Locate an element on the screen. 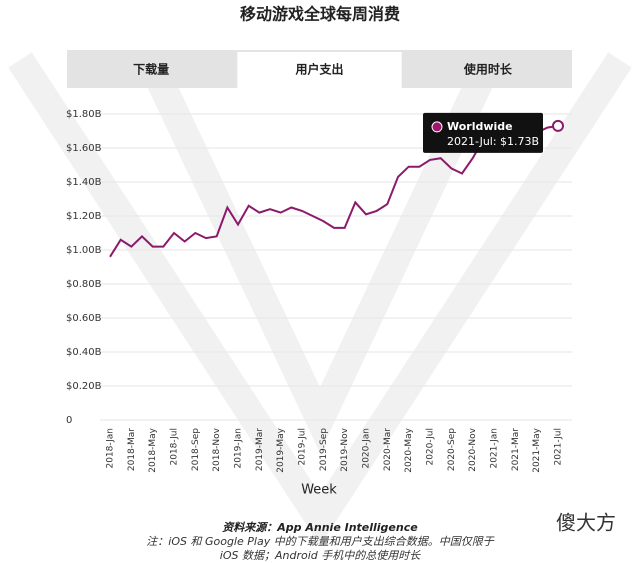 Image resolution: width=640 pixels, height=563 pixels. note-line: iOS 数据；Android 手机中的总使用时长 is located at coordinates (320, 555).